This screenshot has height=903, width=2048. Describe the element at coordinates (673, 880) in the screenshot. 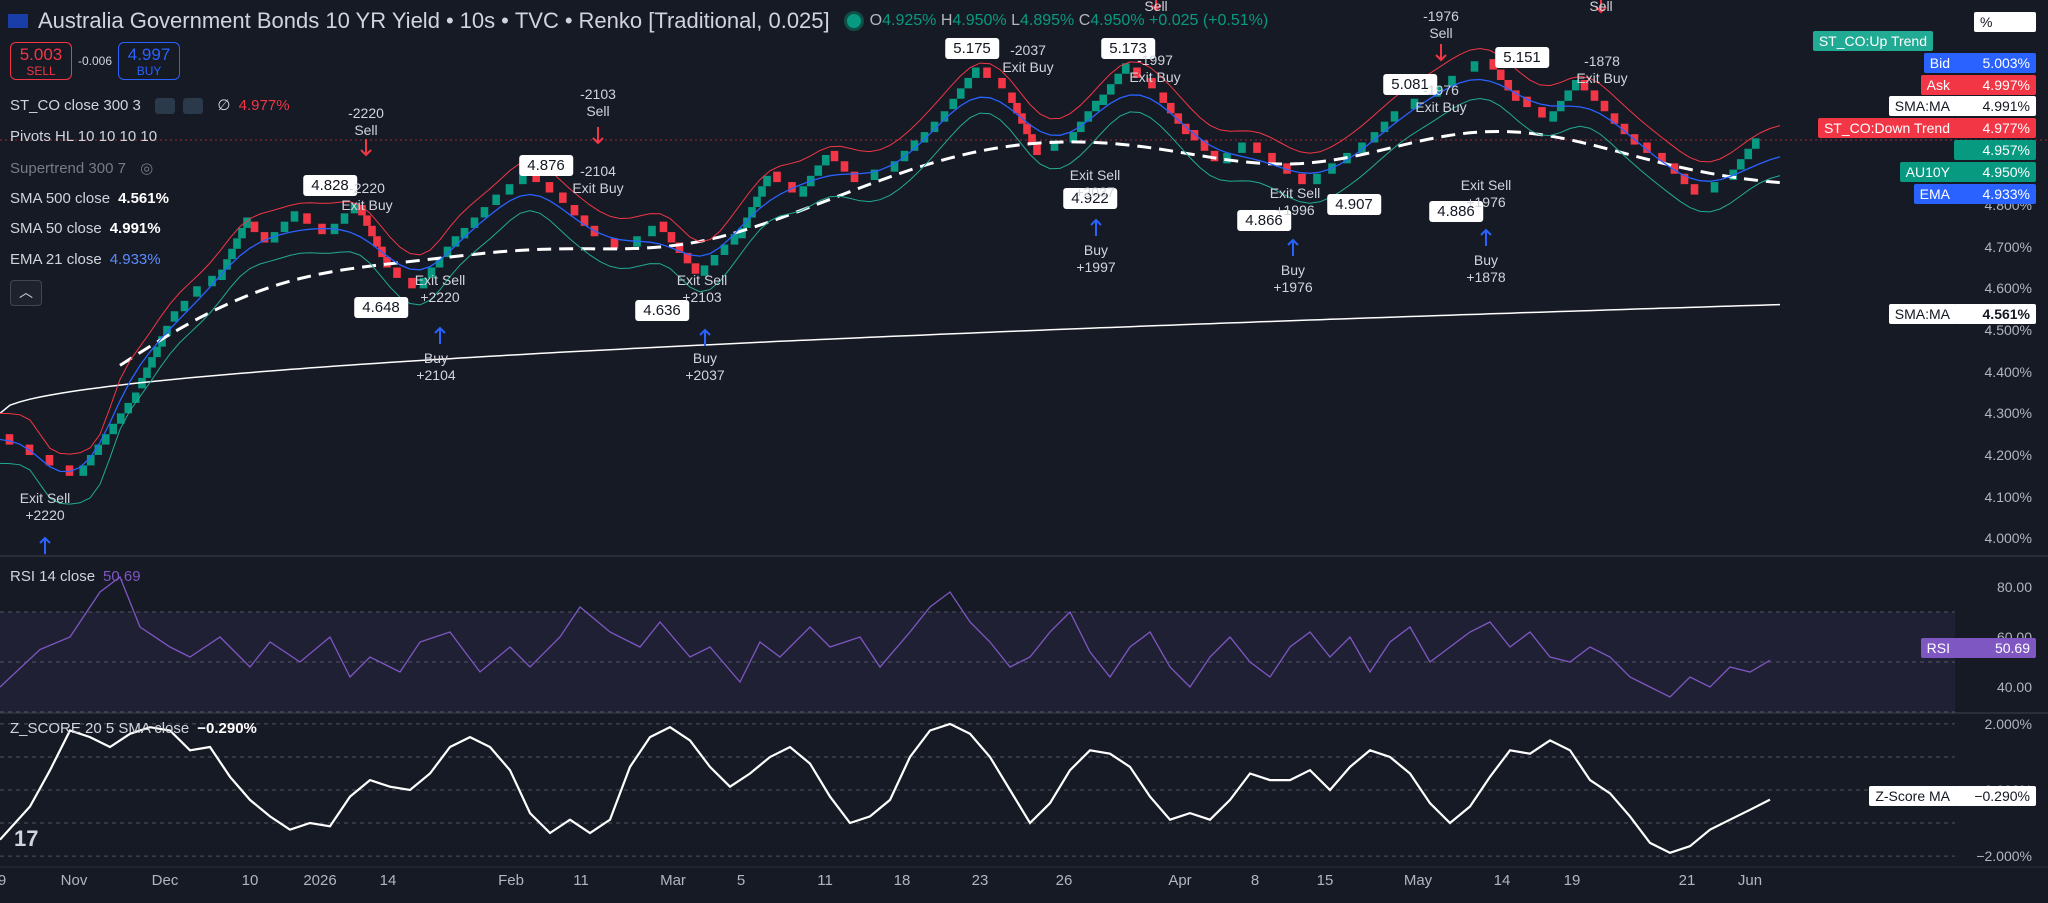

I see `x-axis-tick-label: Mar` at that location.